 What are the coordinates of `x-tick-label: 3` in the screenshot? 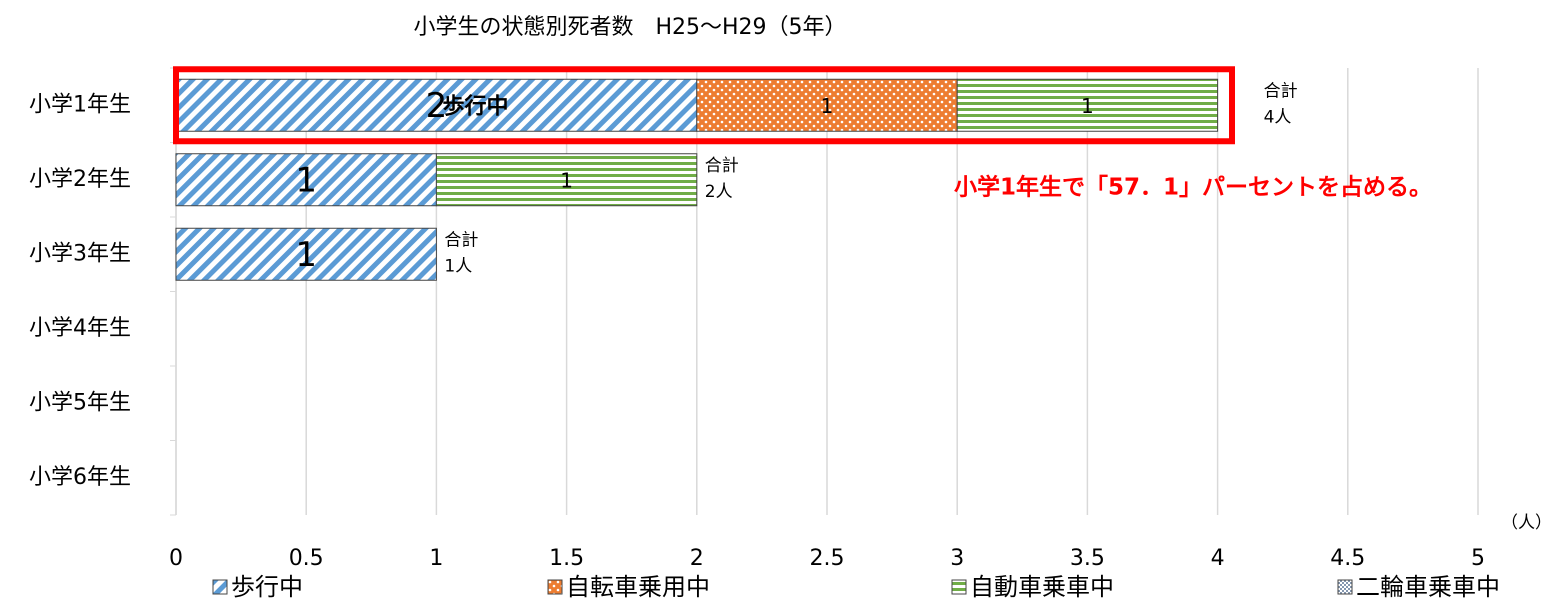 It's located at (957, 558).